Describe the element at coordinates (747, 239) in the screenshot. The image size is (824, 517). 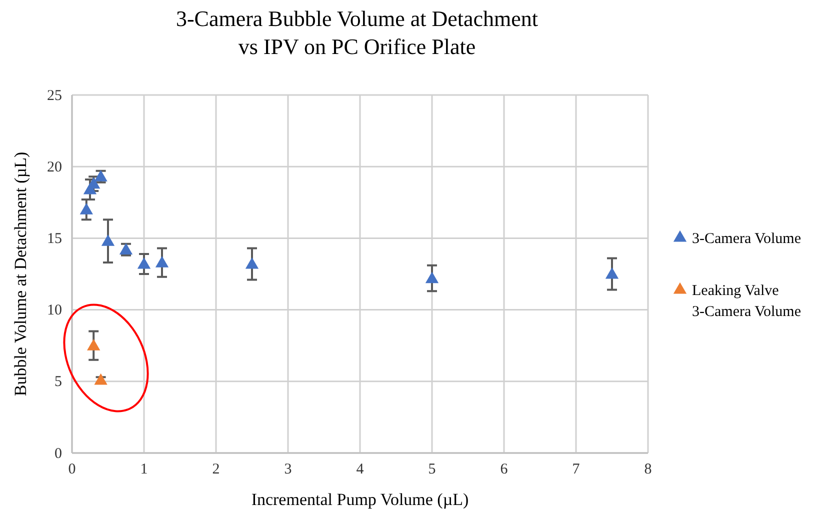
I see `legend-label: 3-Camera Volume` at that location.